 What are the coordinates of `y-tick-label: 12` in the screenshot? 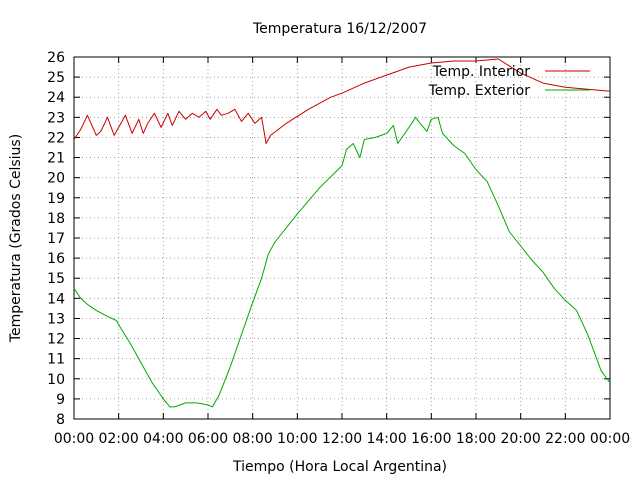 It's located at (56, 340).